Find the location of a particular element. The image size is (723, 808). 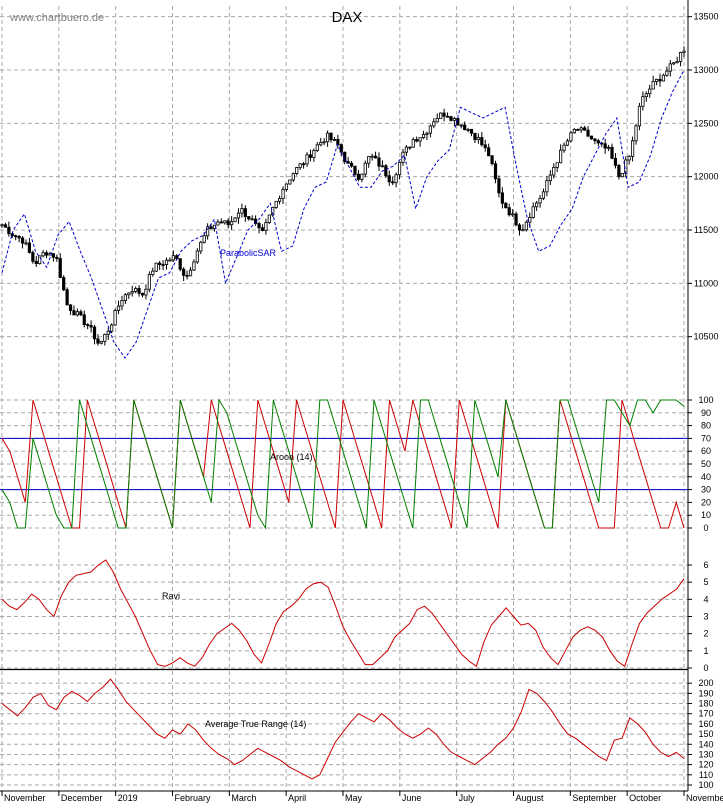

y-tick-label: 50 is located at coordinates (706, 464).